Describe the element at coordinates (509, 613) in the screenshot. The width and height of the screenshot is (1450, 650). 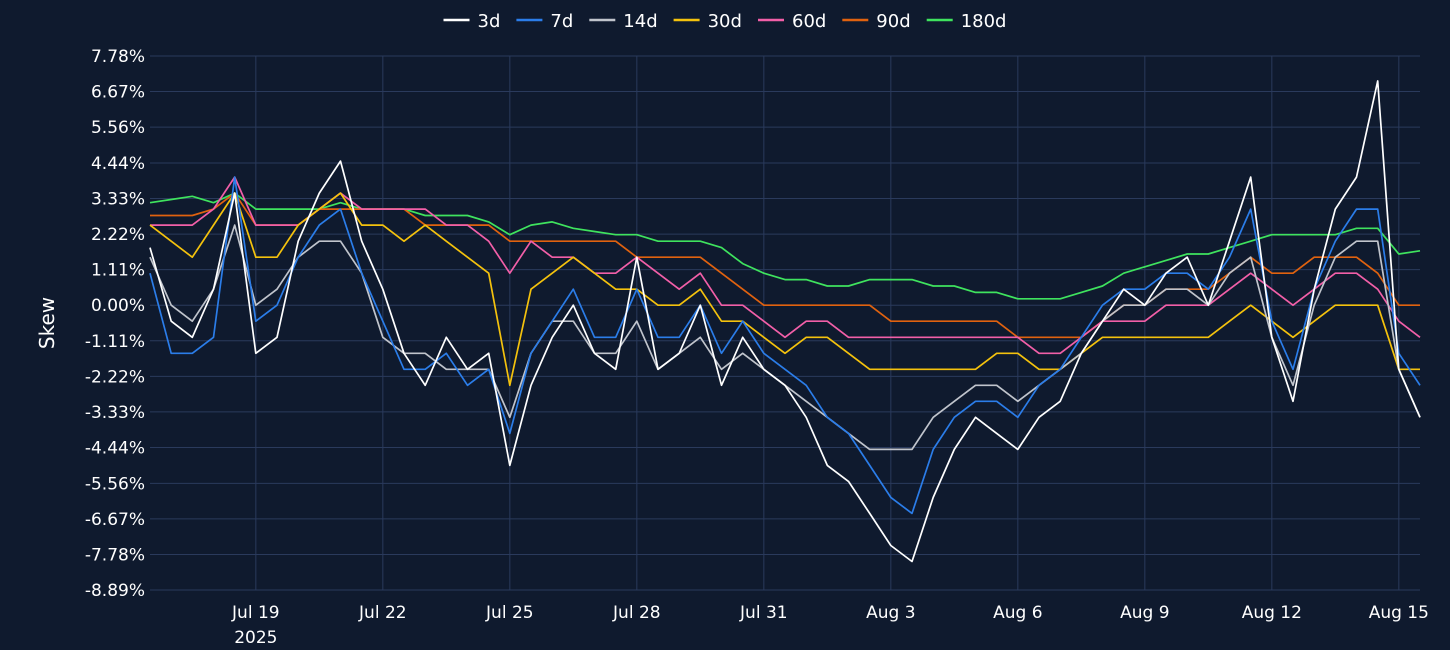
I see `x-tick-label: Jul 25` at that location.